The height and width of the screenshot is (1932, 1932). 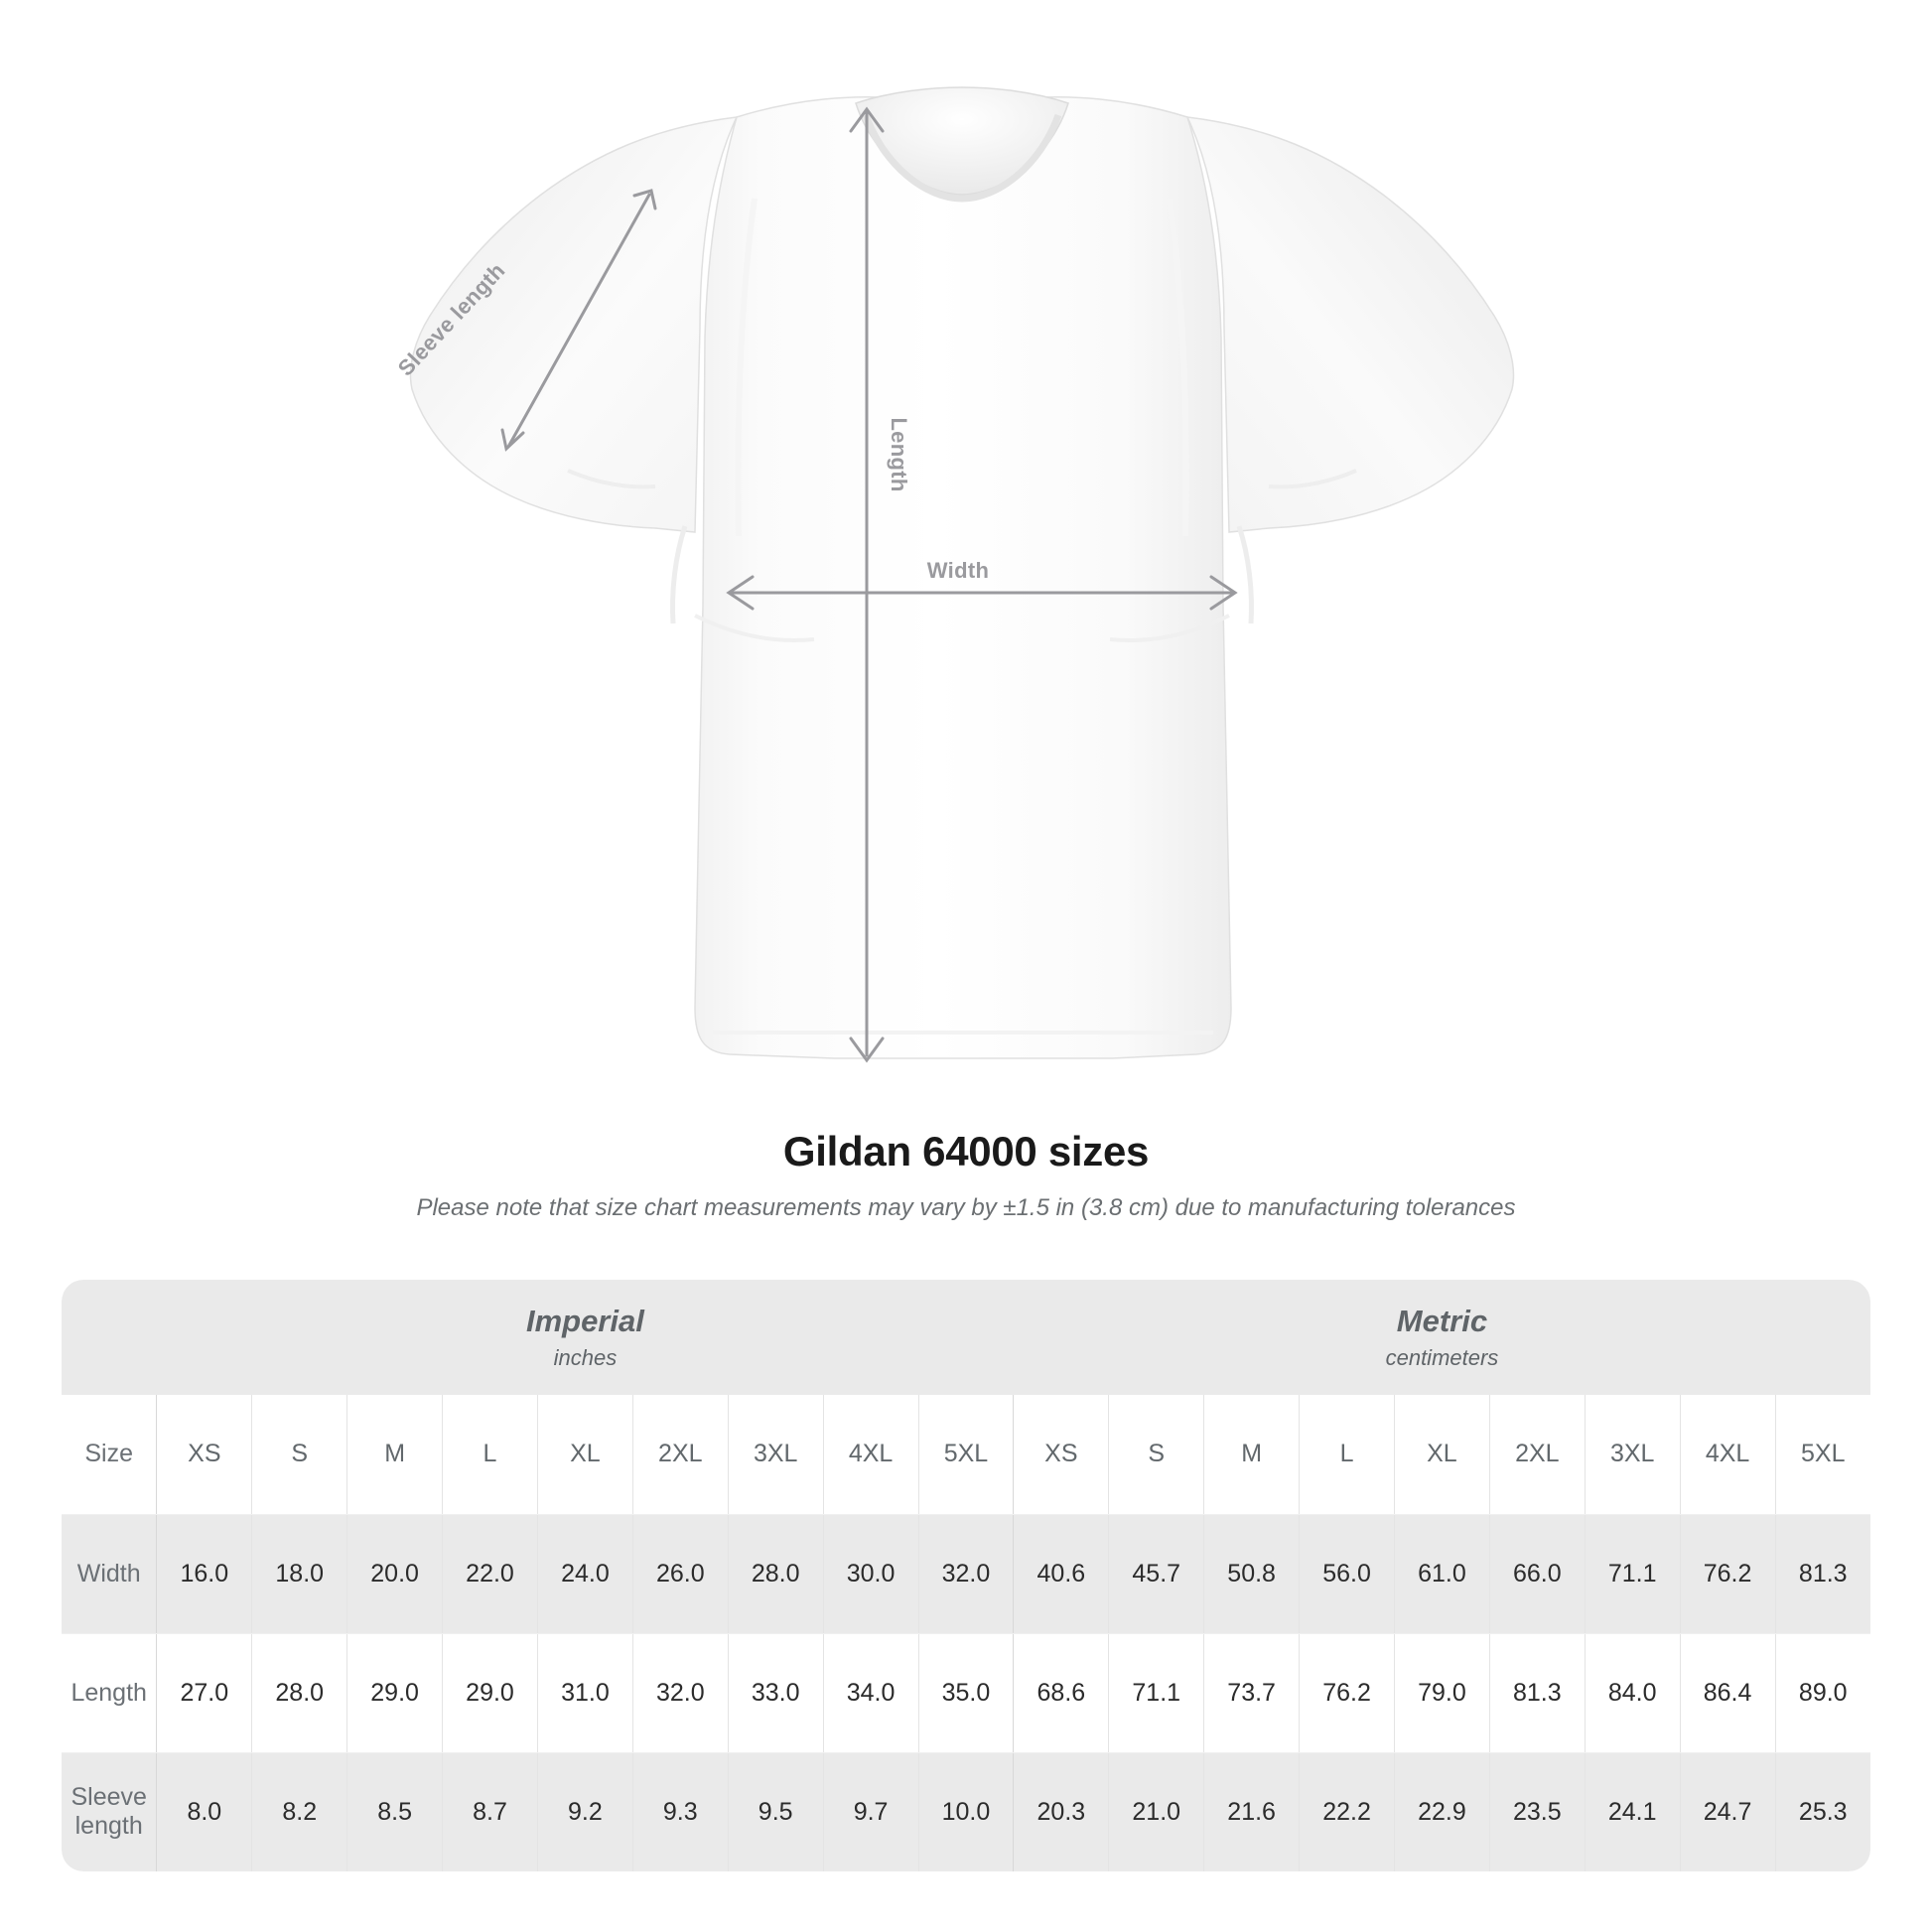 What do you see at coordinates (1061, 1574) in the screenshot?
I see `table-cell: 40.6` at bounding box center [1061, 1574].